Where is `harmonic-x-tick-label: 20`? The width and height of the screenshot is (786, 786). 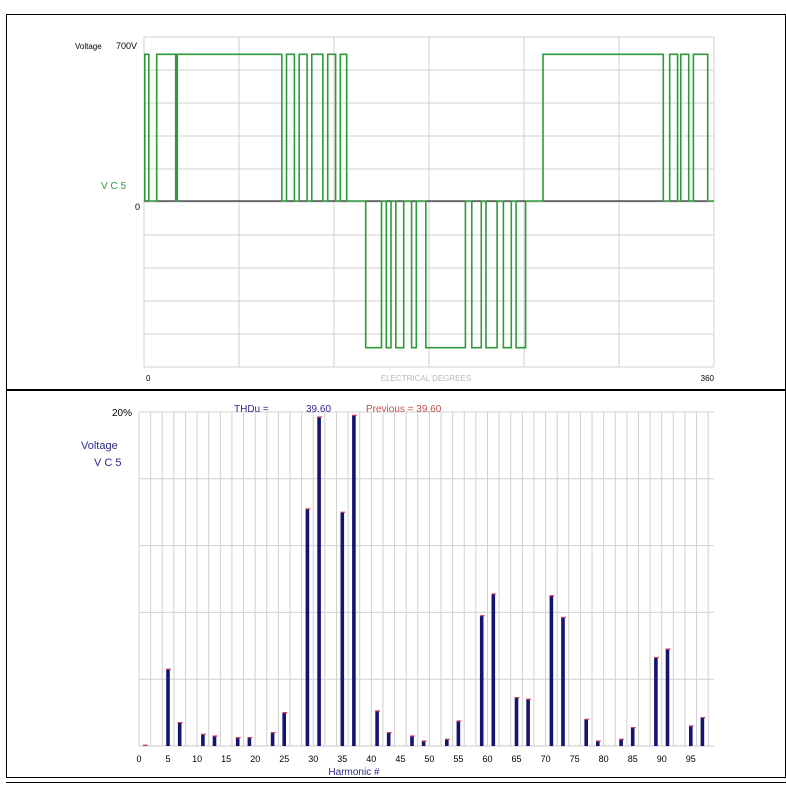
harmonic-x-tick-label: 20 is located at coordinates (255, 759).